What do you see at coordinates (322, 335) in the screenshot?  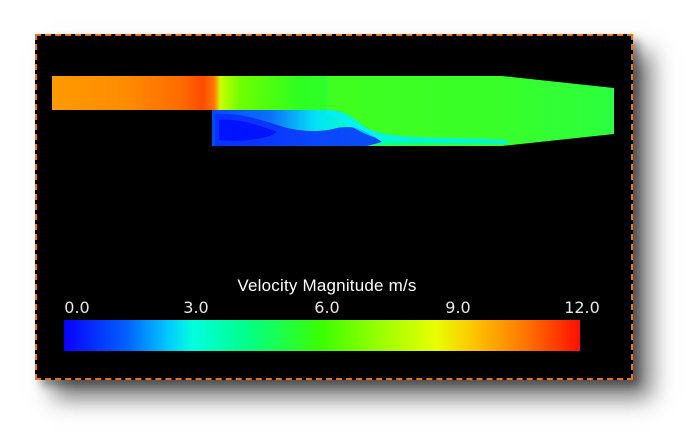 I see `color-scale-bar` at bounding box center [322, 335].